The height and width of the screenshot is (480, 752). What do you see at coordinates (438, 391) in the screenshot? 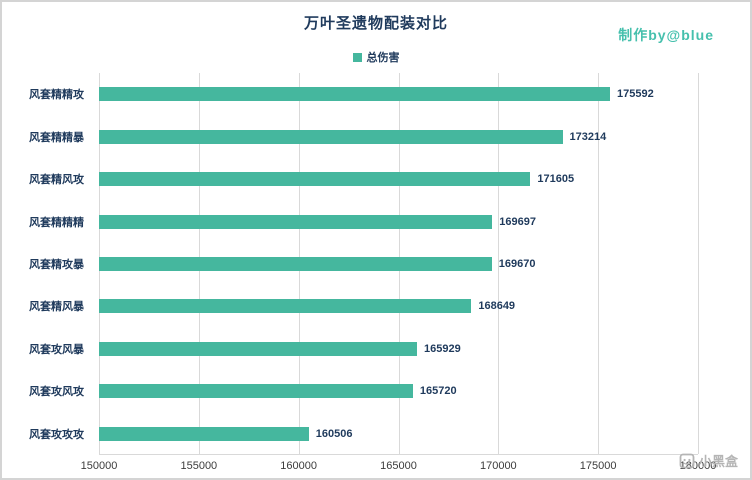
I see `value-label: 165720` at bounding box center [438, 391].